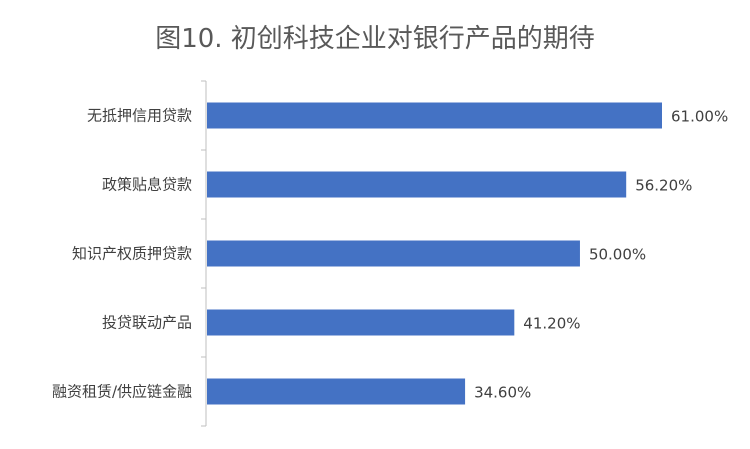 The width and height of the screenshot is (750, 449). I want to click on chart-title: 图10. 初创科技企业对银行产品的期待, so click(375, 39).